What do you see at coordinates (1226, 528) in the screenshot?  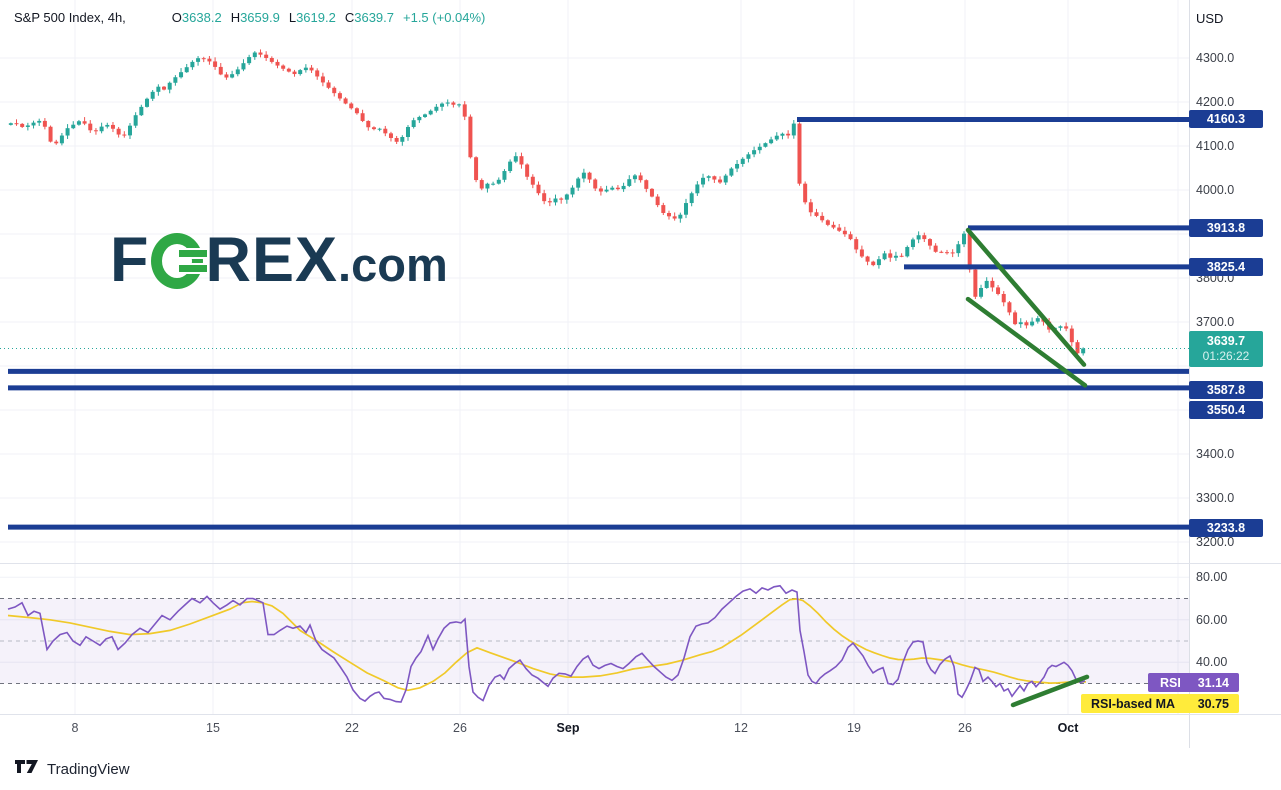 I see `price-level-label: 3233.8` at bounding box center [1226, 528].